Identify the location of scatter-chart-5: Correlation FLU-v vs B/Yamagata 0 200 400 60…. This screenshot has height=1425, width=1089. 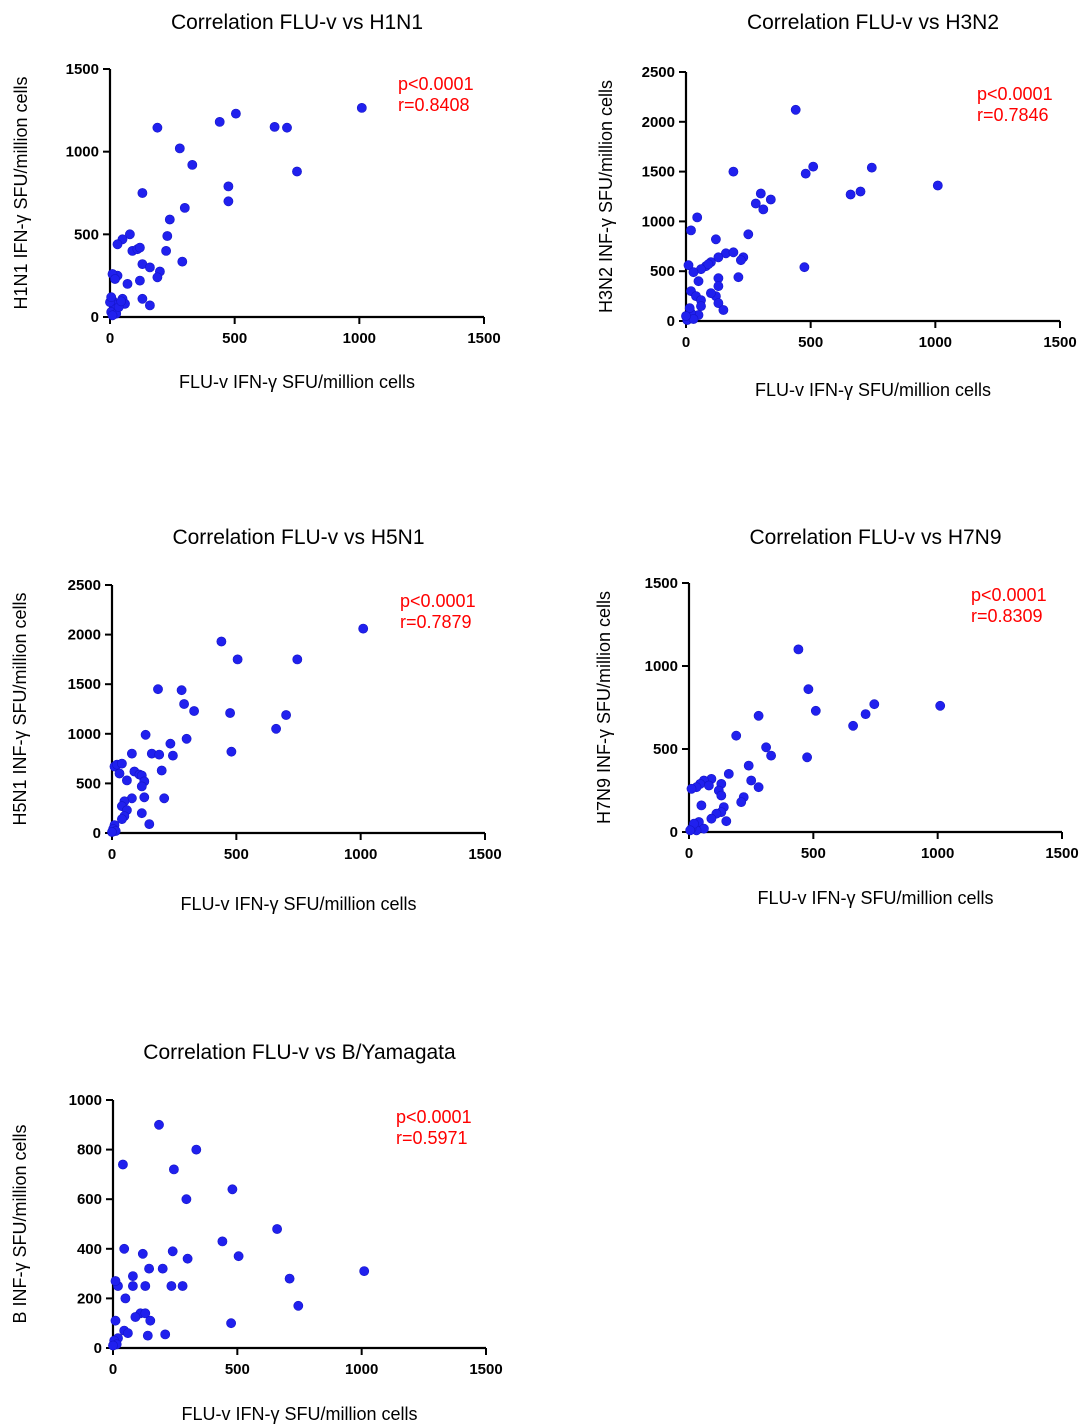
(256, 1232).